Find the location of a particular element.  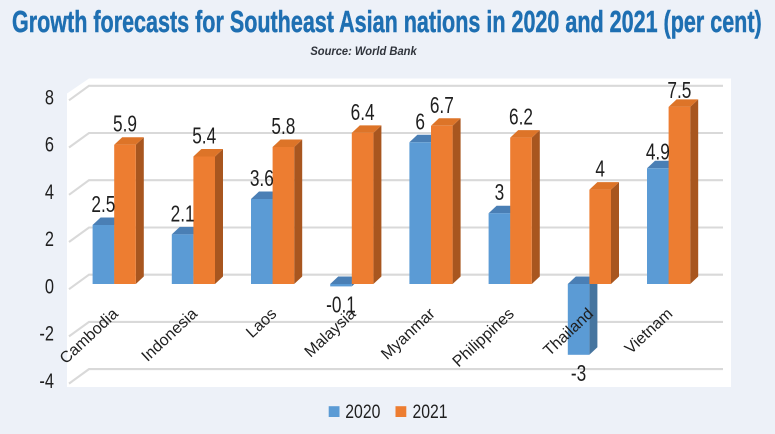

svg-text: Source: World Bank is located at coordinates (363, 52).